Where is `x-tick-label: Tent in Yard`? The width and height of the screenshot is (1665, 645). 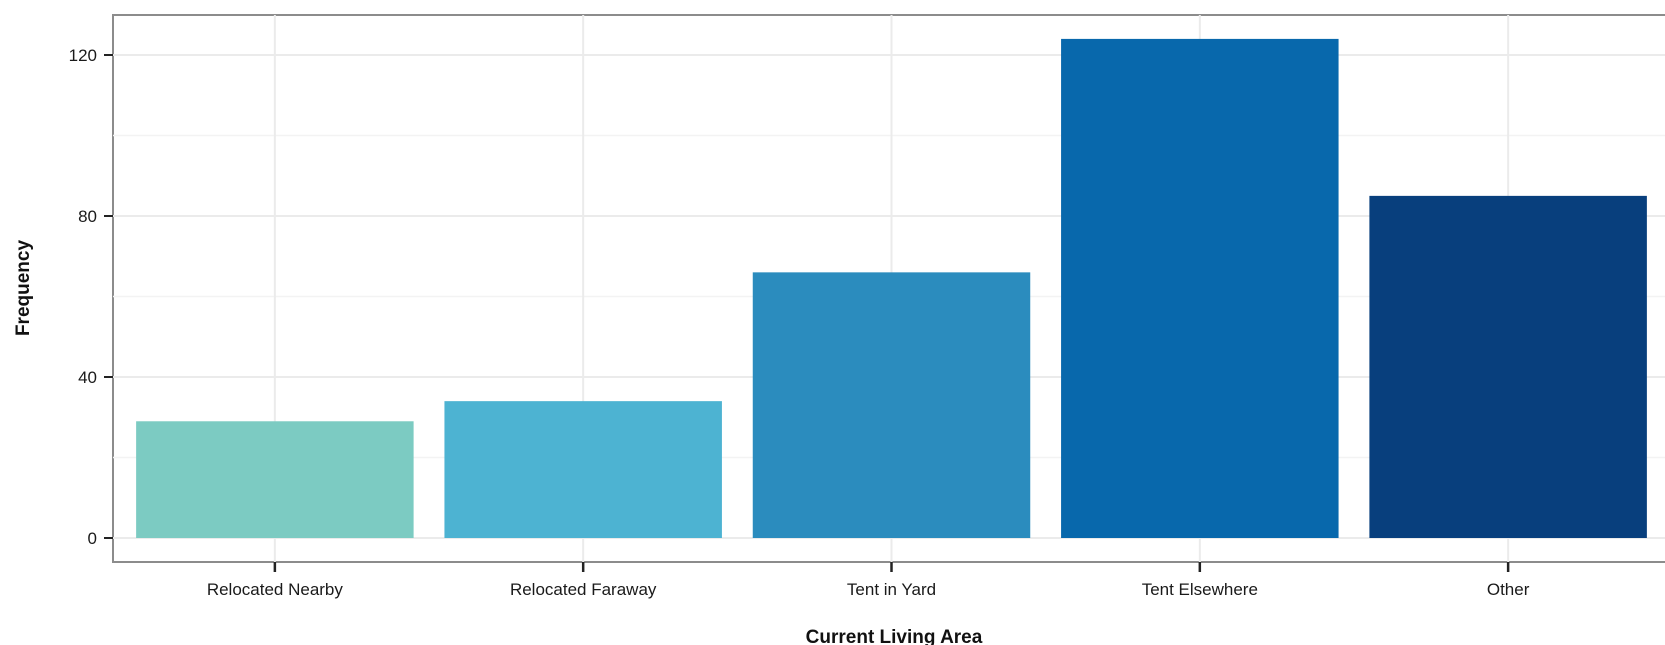 x-tick-label: Tent in Yard is located at coordinates (891, 589).